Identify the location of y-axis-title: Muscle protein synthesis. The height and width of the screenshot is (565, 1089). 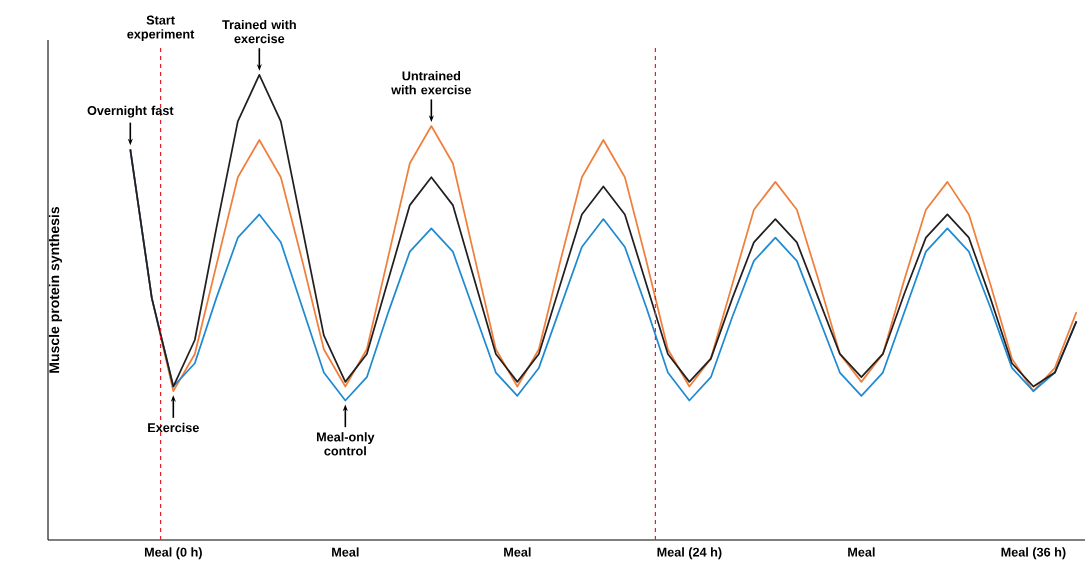
(55, 289).